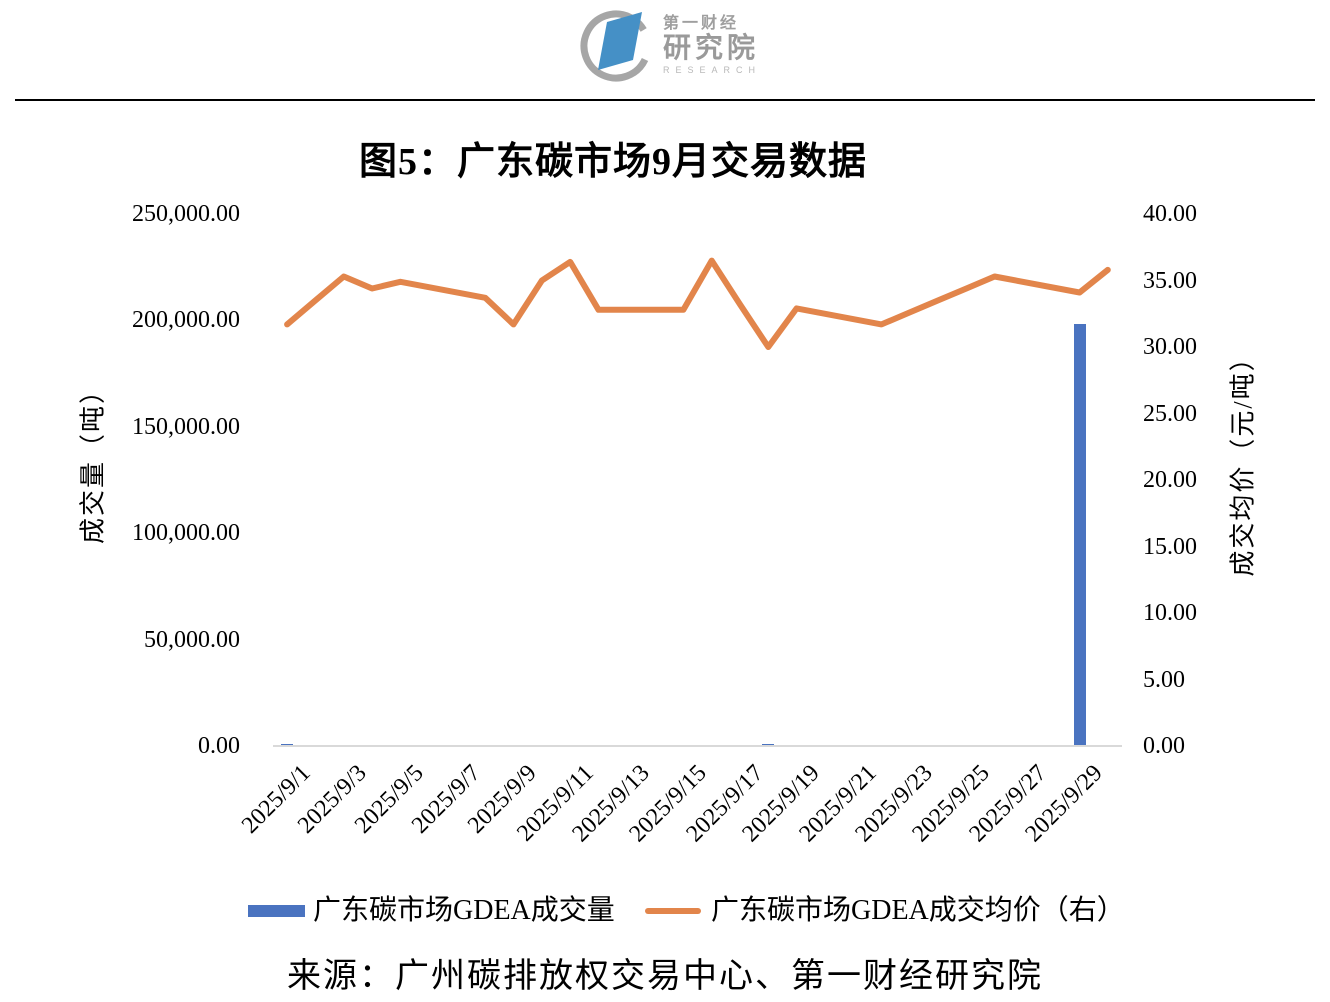 The height and width of the screenshot is (1002, 1330). I want to click on right-axis-tick-label: 35.00, so click(1170, 280).